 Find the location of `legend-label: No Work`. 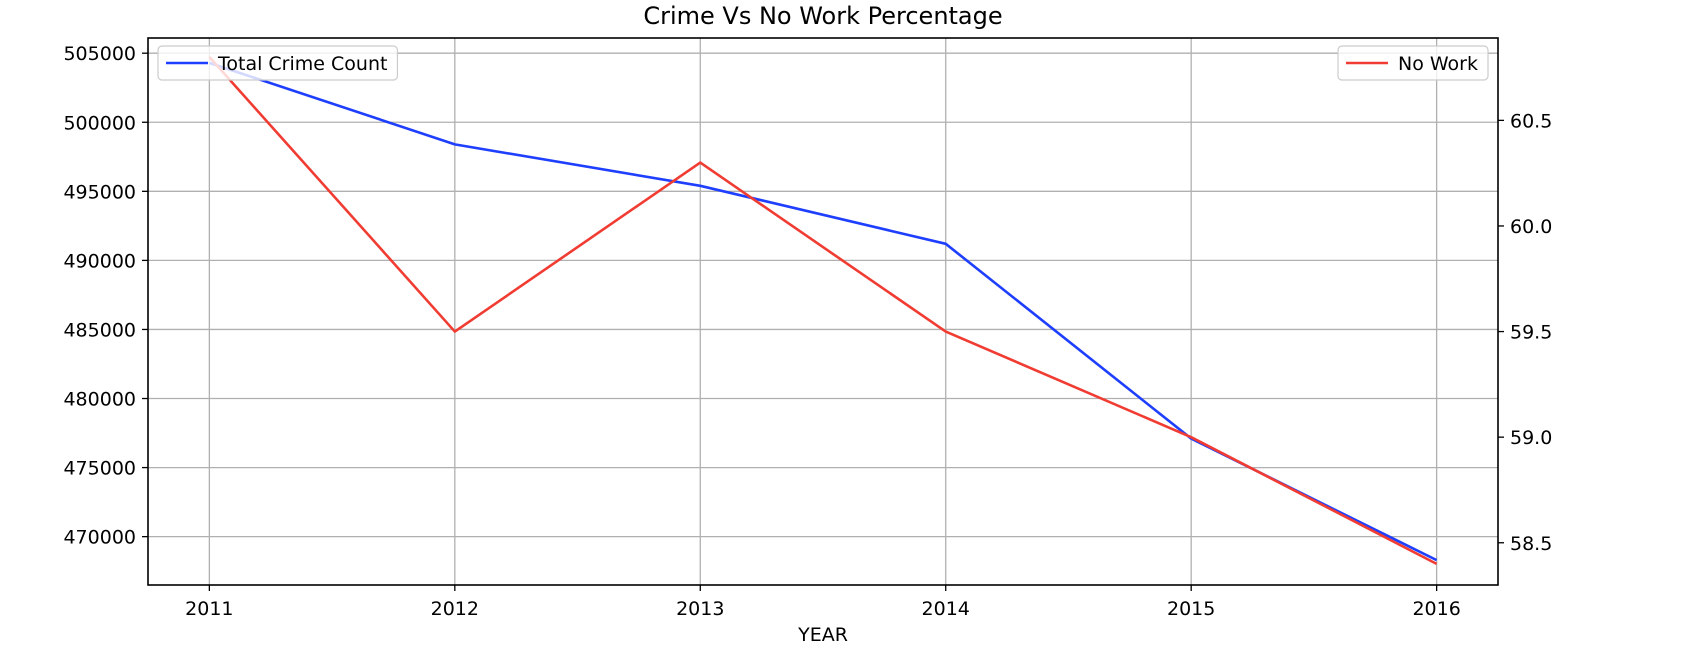

legend-label: No Work is located at coordinates (1438, 64).